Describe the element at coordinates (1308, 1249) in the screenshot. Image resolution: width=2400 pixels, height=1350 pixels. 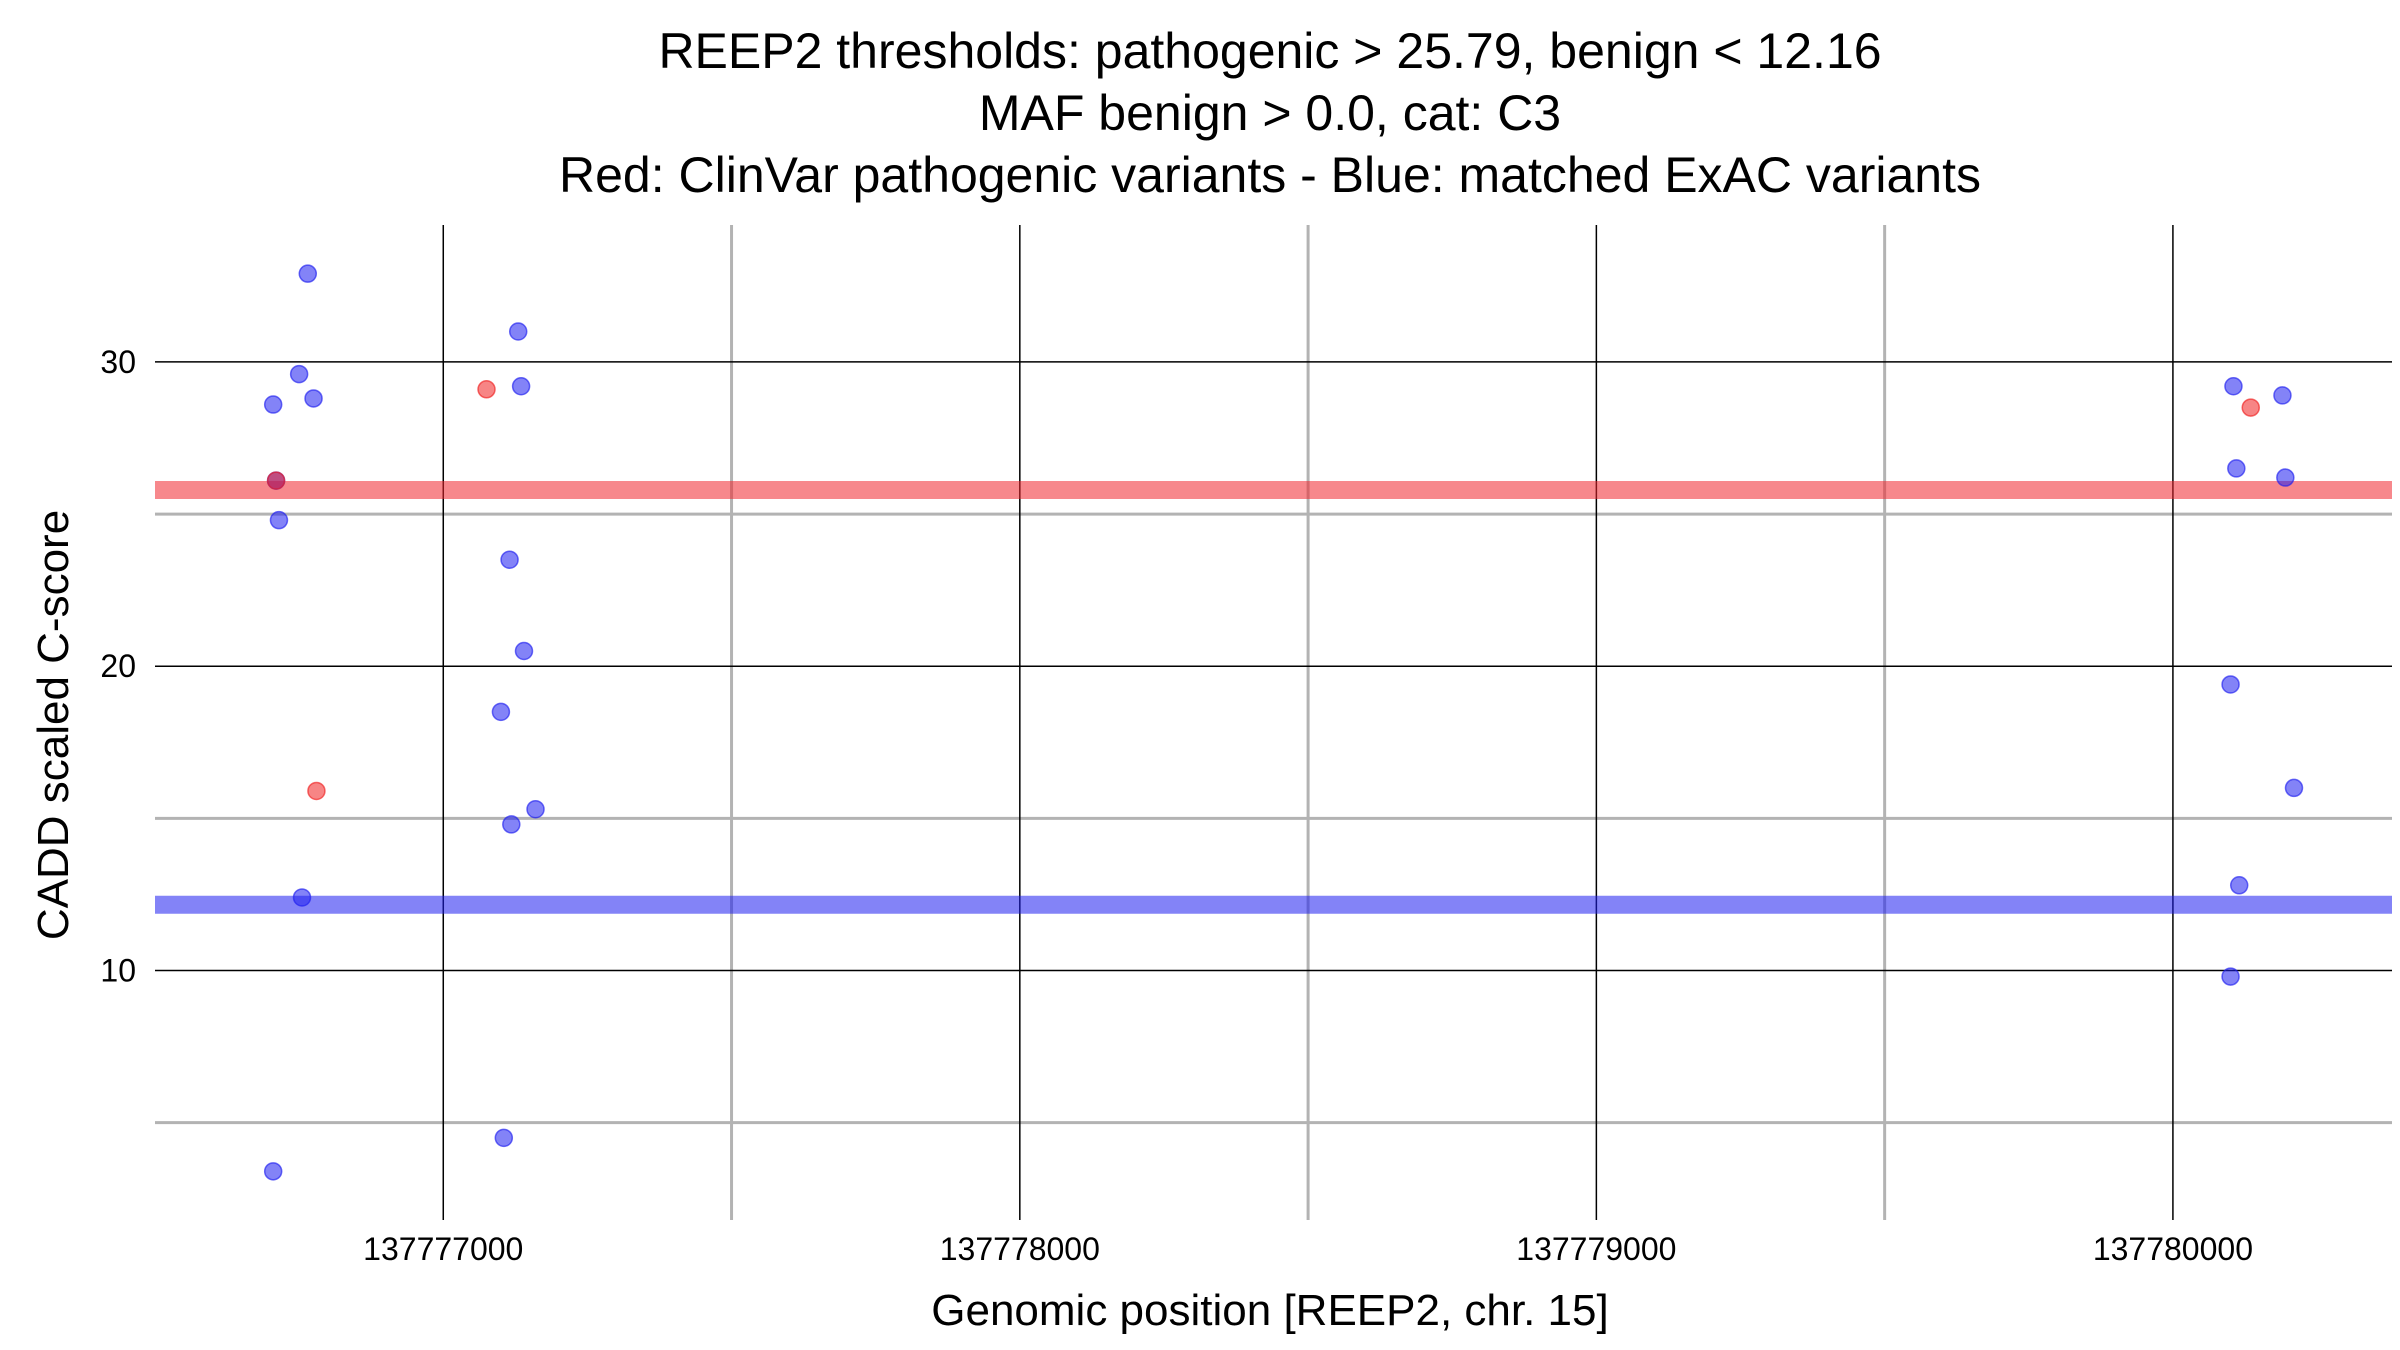
I see `x-axis-ticks: 137777000 137778000 137779000 137780000` at that location.